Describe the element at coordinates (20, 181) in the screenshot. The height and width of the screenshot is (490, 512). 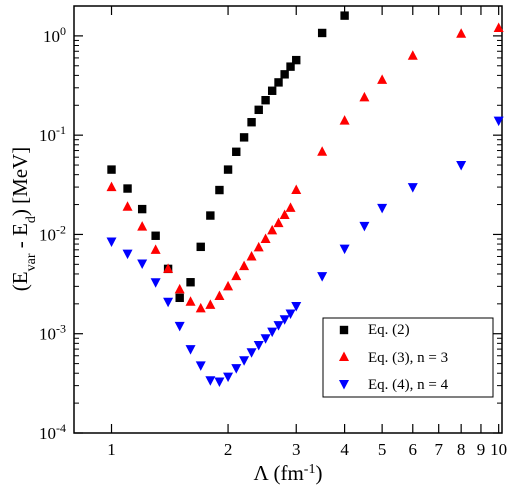
I see `y-axis-label-c: ) [MeV]` at that location.